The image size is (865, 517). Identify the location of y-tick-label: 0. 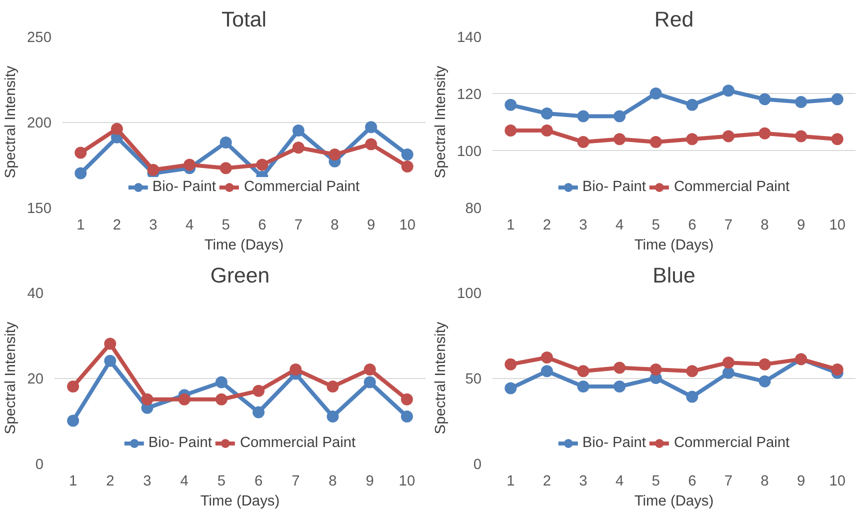
(39, 465).